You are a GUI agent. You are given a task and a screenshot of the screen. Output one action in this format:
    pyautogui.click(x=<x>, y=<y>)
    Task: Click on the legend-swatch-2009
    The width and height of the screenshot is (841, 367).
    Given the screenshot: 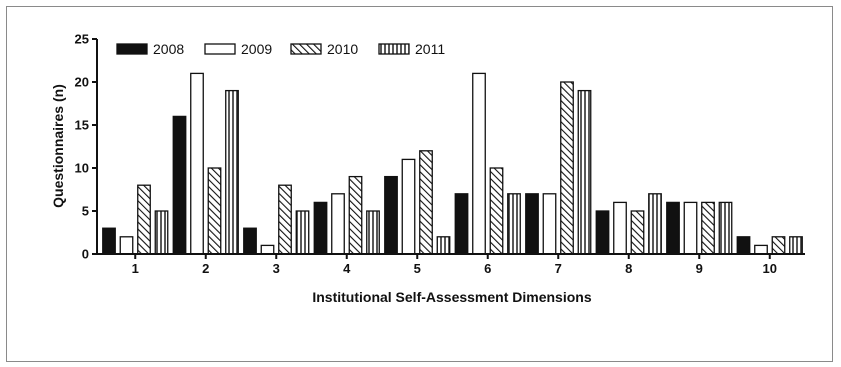 What is the action you would take?
    pyautogui.click(x=220, y=49)
    